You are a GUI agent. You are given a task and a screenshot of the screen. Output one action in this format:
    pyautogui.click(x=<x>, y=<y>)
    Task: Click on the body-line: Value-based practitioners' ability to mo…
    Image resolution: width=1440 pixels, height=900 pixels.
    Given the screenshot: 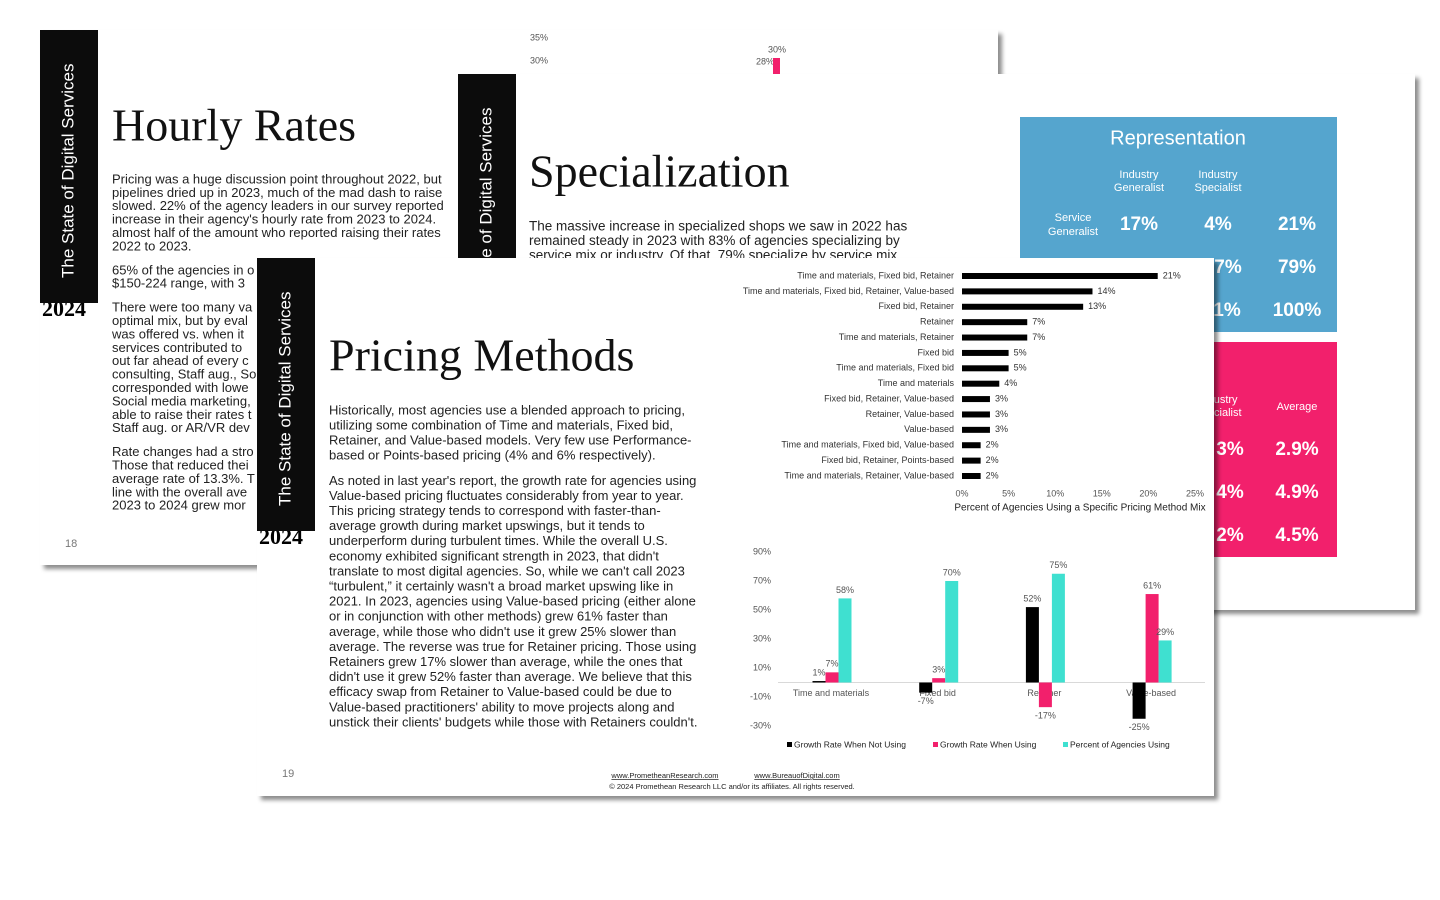 What is the action you would take?
    pyautogui.click(x=502, y=706)
    